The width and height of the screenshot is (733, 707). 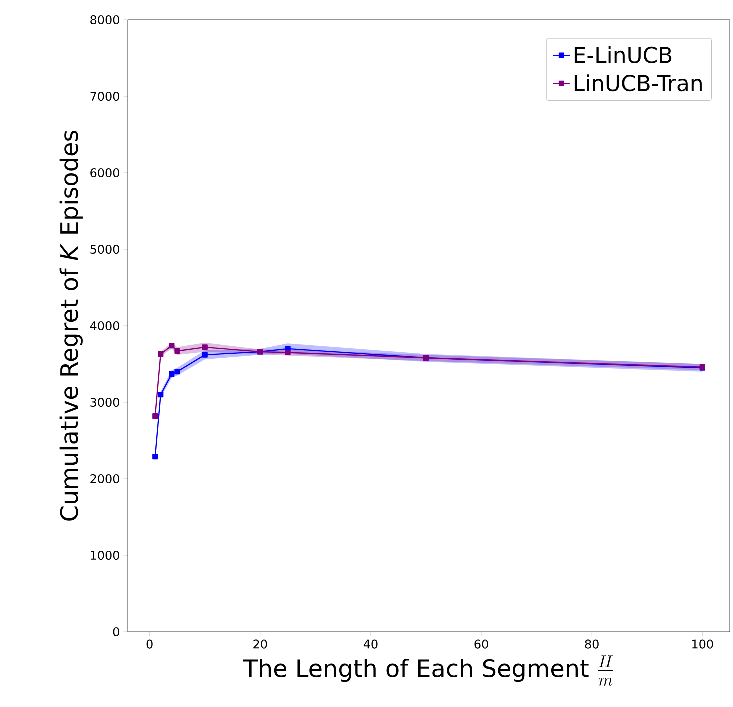 I want to click on y-tick-label: 0, so click(x=116, y=632).